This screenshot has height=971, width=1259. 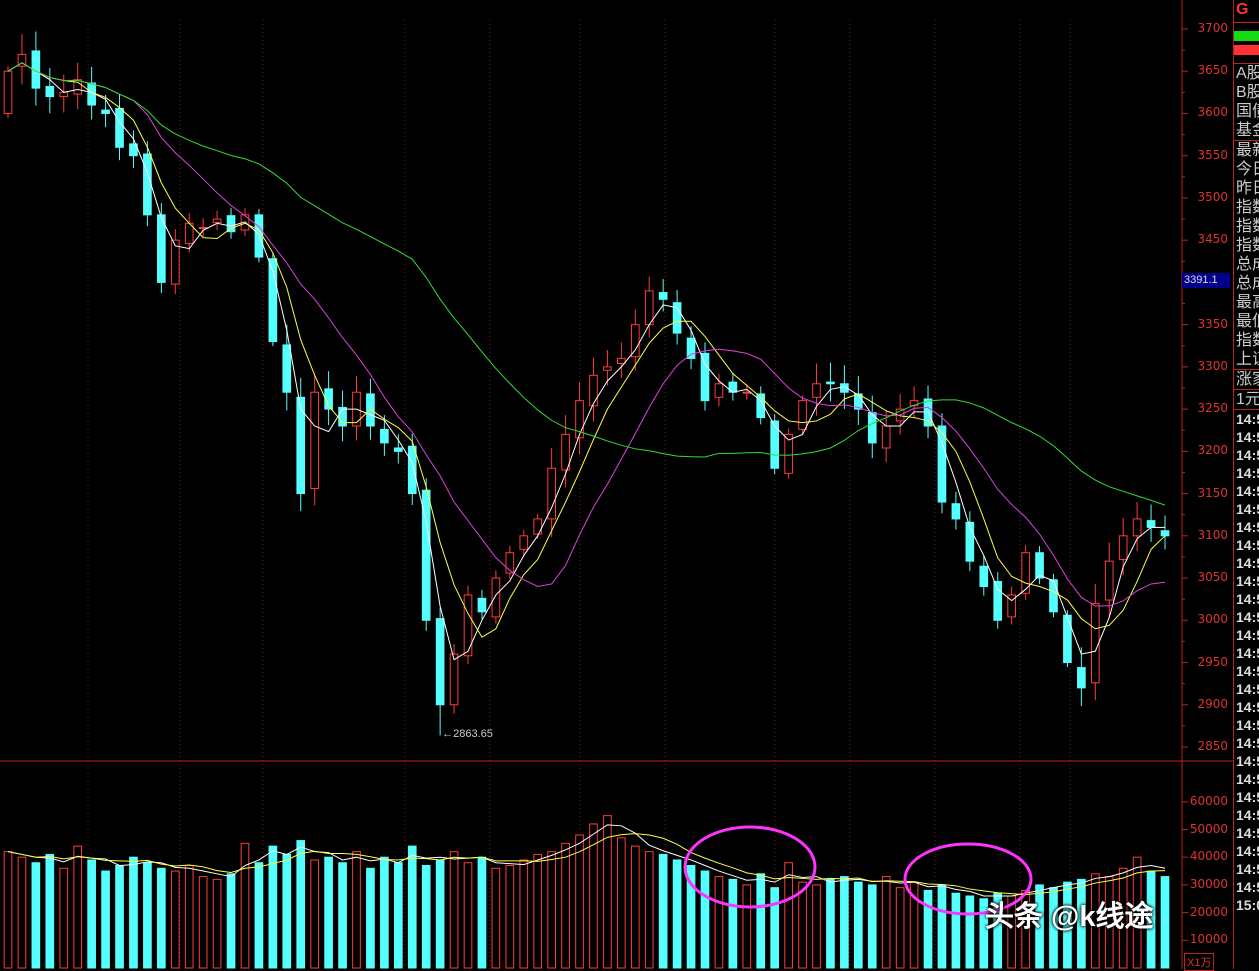 What do you see at coordinates (1212, 408) in the screenshot?
I see `price-tick-label: 3250` at bounding box center [1212, 408].